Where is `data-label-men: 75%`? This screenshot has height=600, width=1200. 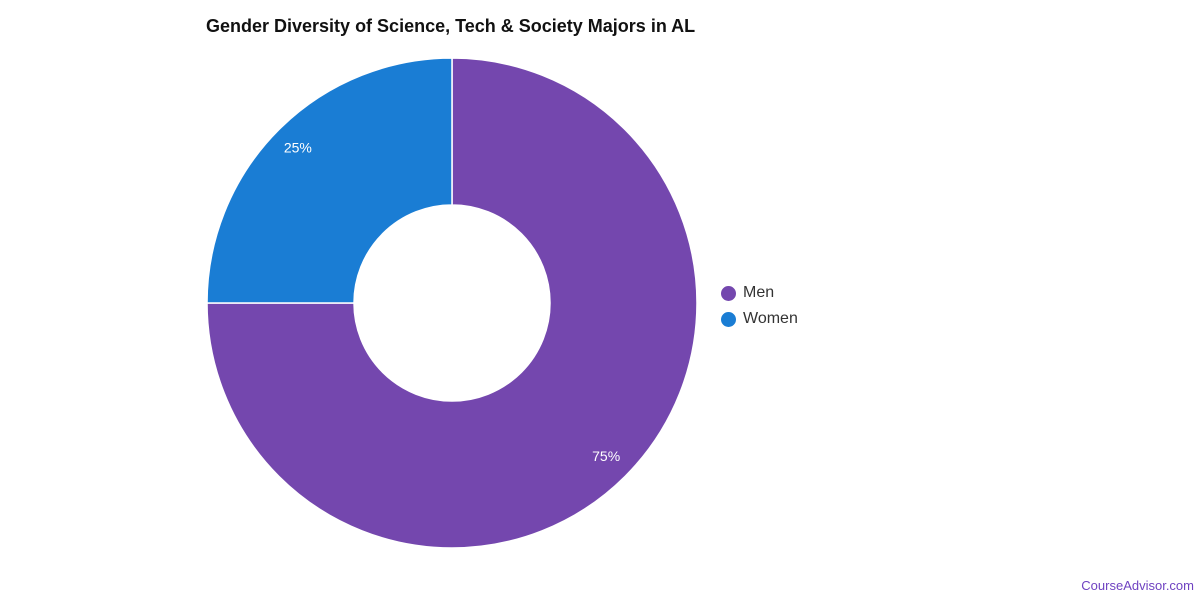
data-label-men: 75% is located at coordinates (606, 456).